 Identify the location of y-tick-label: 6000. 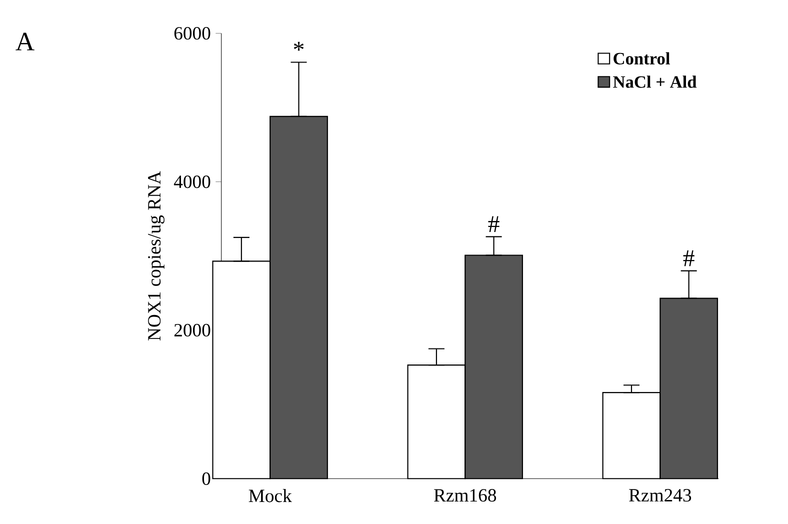
(192, 33).